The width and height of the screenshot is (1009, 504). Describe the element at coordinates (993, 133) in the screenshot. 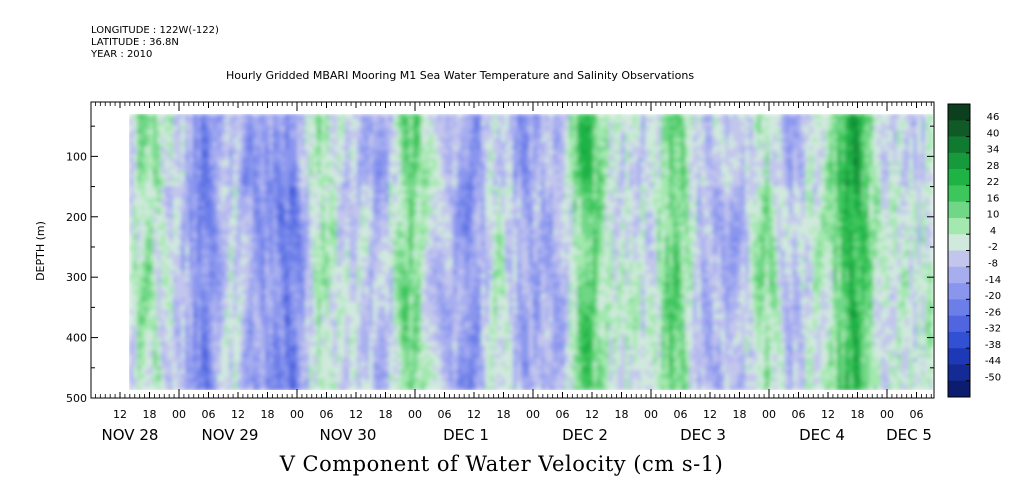

I see `colorbar-label: 40` at that location.